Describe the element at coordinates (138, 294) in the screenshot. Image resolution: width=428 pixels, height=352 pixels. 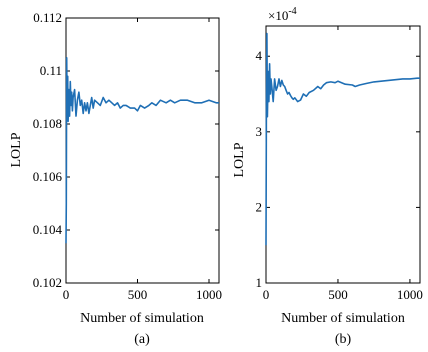
I see `panel-a-x-tick-label: 500` at that location.